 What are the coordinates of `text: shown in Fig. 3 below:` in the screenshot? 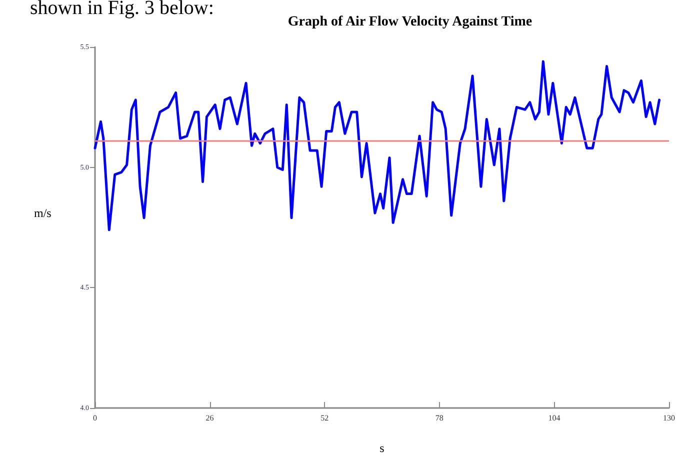 It's located at (122, 9).